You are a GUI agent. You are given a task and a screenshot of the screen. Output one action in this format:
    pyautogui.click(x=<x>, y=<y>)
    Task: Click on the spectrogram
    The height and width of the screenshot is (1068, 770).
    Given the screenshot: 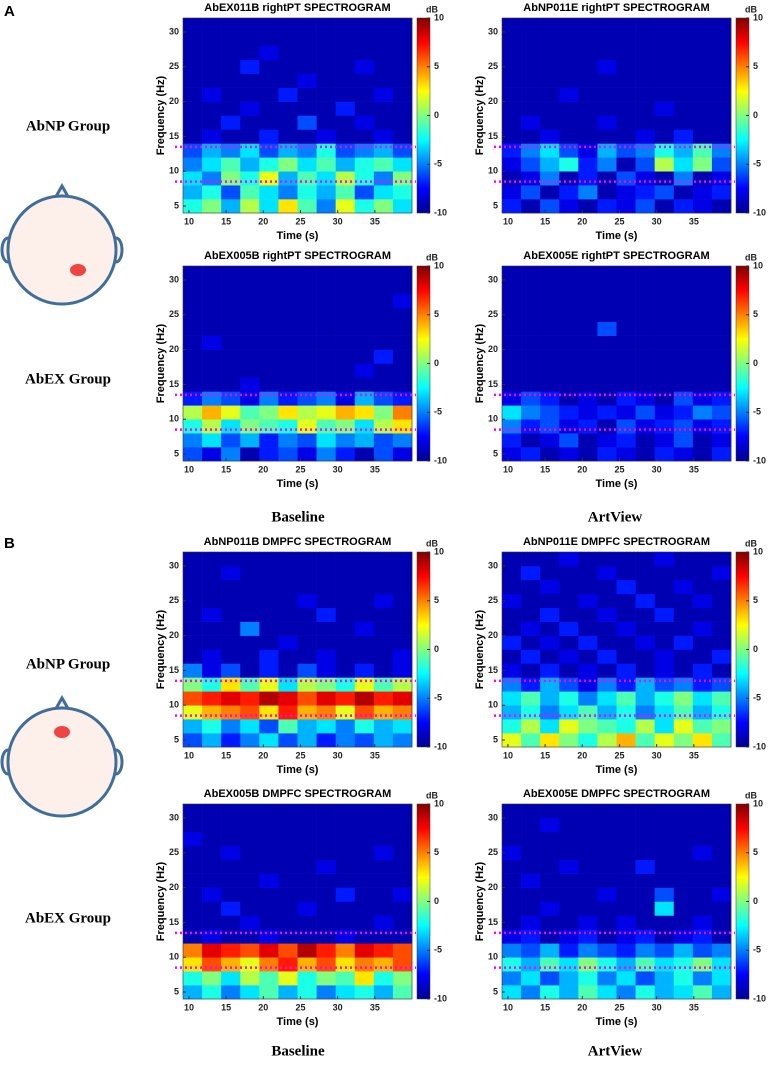 What is the action you would take?
    pyautogui.click(x=617, y=116)
    